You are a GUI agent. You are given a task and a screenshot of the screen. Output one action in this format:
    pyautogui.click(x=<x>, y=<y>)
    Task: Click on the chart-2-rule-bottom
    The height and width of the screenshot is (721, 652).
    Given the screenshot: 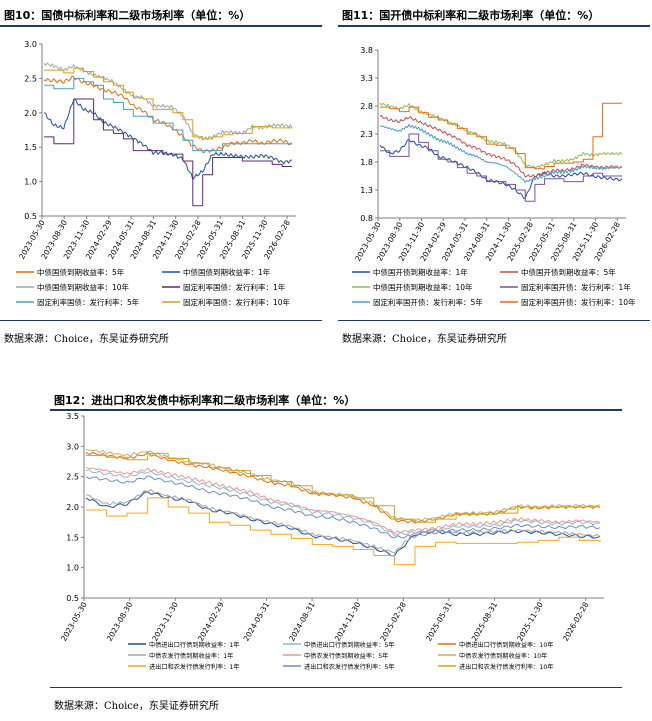 What is the action you would take?
    pyautogui.click(x=494, y=320)
    